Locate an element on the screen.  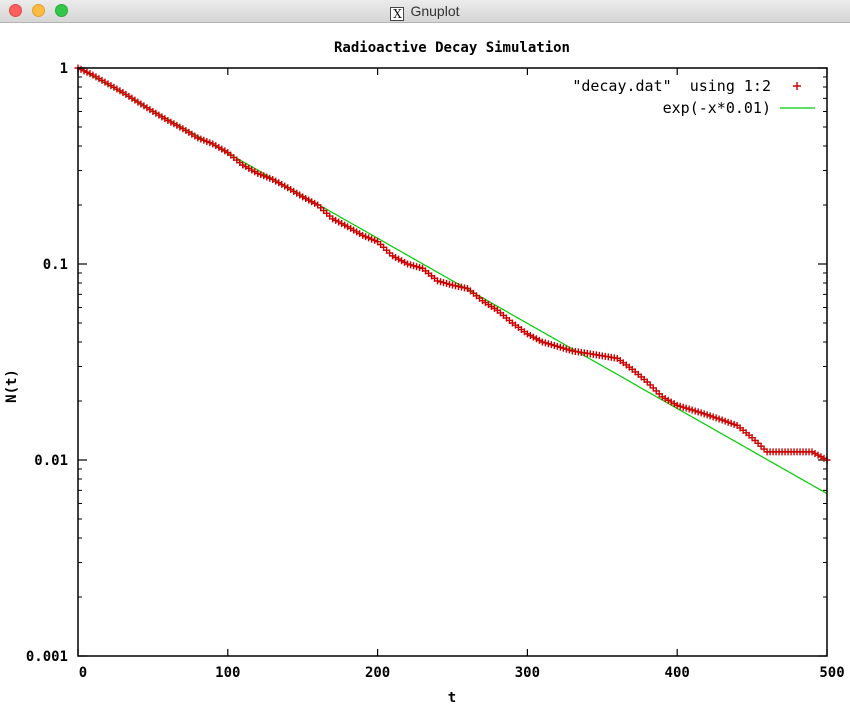
zoom-window-button is located at coordinates (61, 10).